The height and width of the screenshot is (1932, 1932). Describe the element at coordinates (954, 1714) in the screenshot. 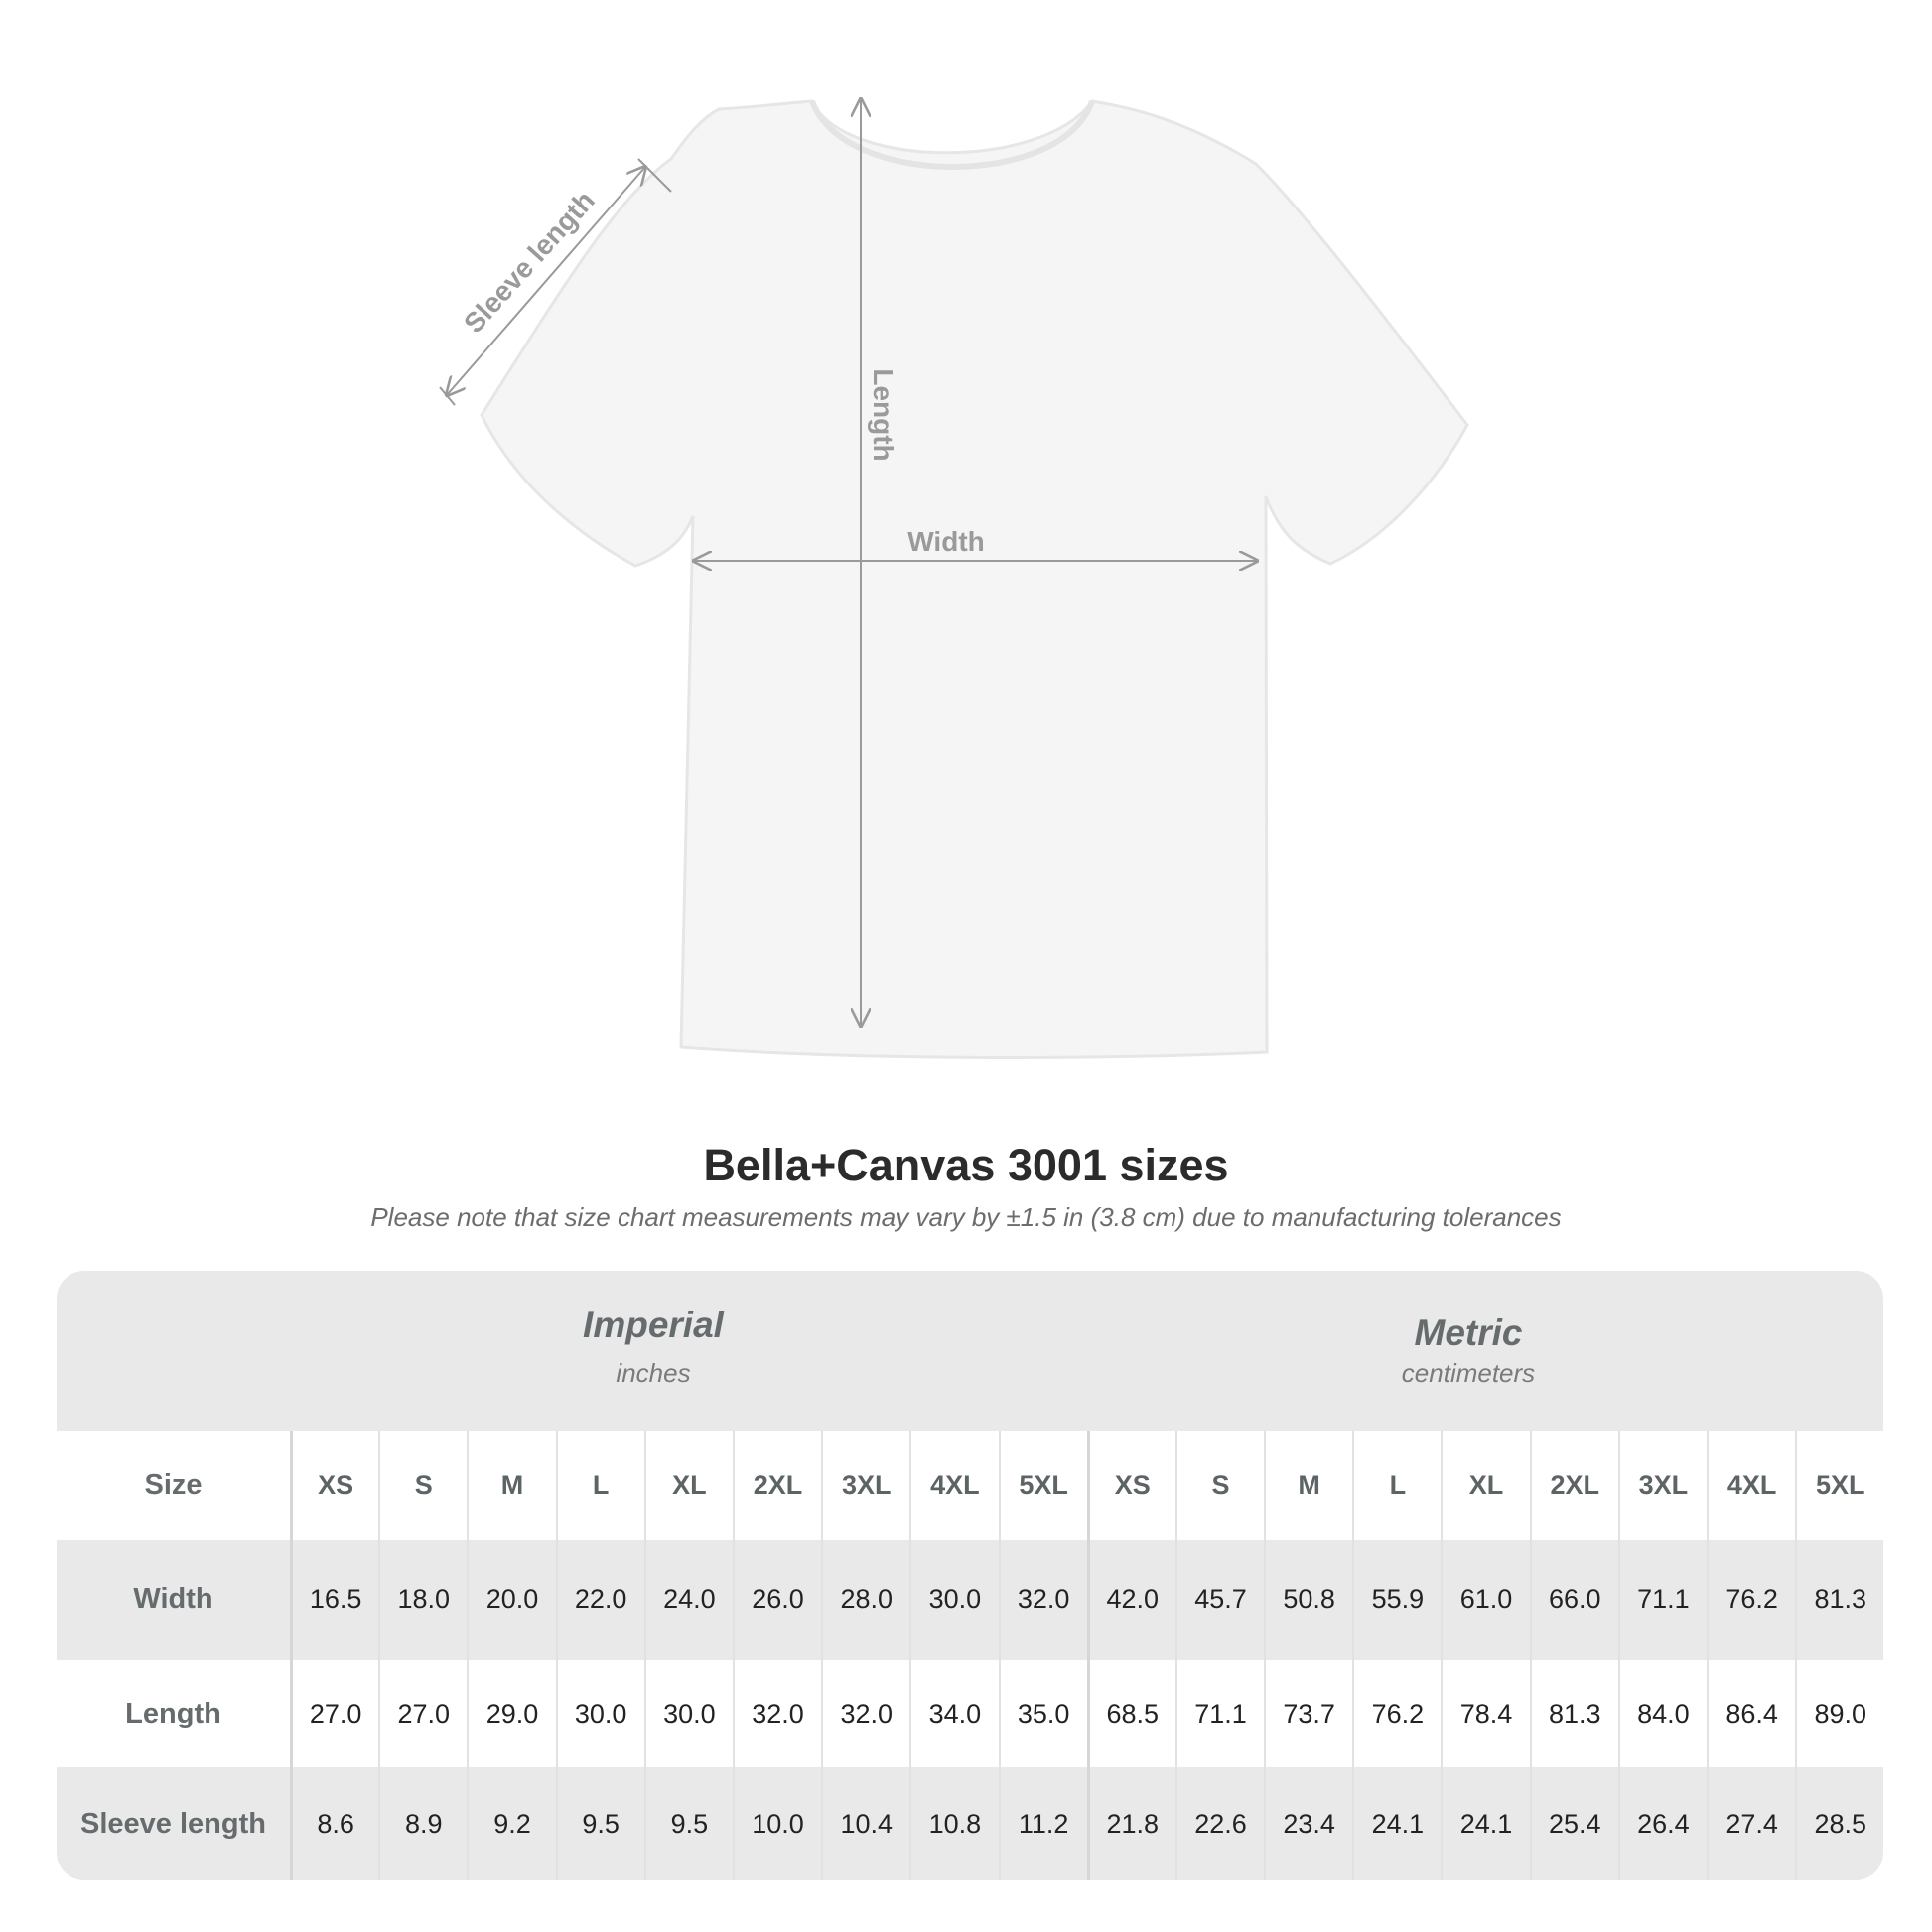

I see `table-cell: 34.0` at that location.